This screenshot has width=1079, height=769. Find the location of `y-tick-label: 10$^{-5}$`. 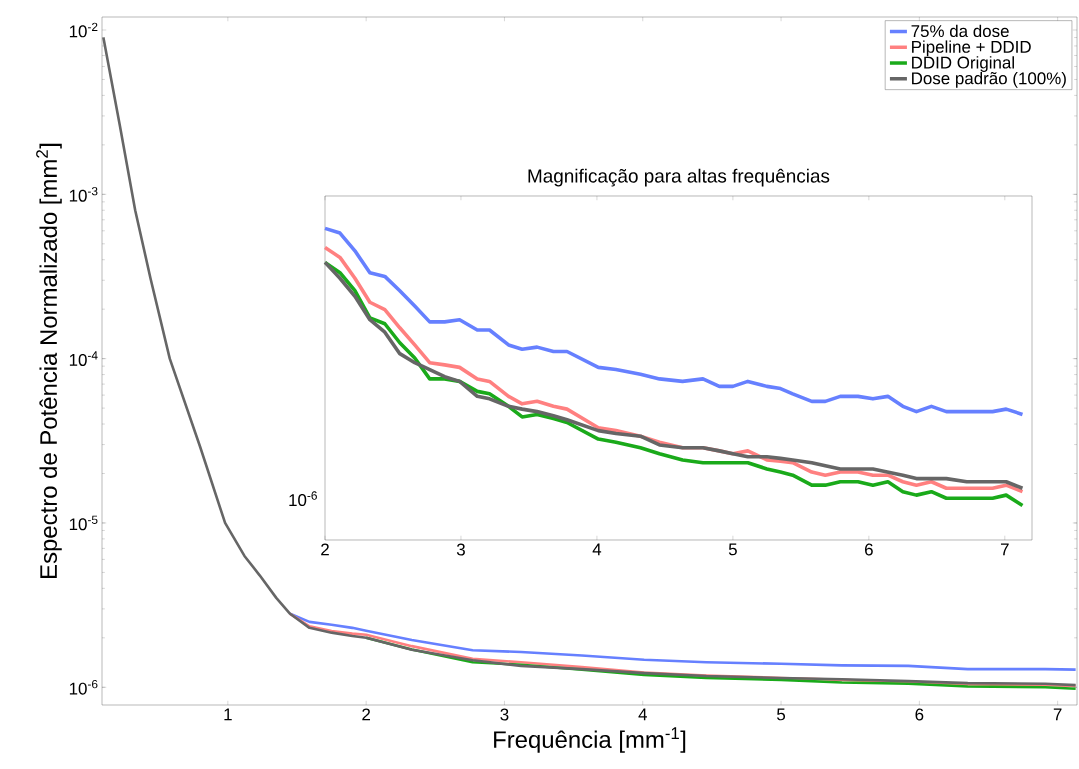

y-tick-label: 10$^{-5}$ is located at coordinates (83, 523).